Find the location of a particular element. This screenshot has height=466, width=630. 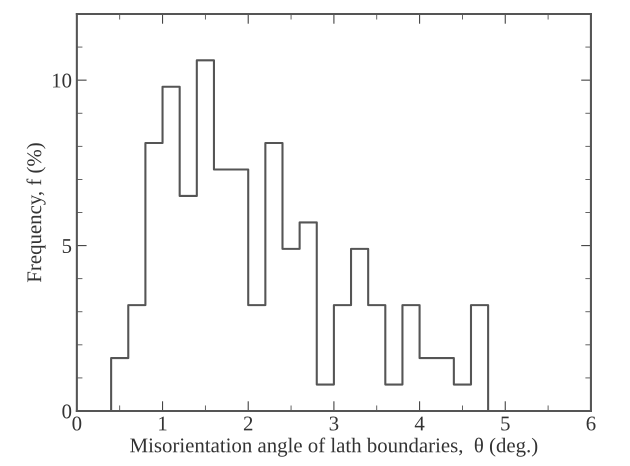

y-tick-label: 0 is located at coordinates (67, 411).